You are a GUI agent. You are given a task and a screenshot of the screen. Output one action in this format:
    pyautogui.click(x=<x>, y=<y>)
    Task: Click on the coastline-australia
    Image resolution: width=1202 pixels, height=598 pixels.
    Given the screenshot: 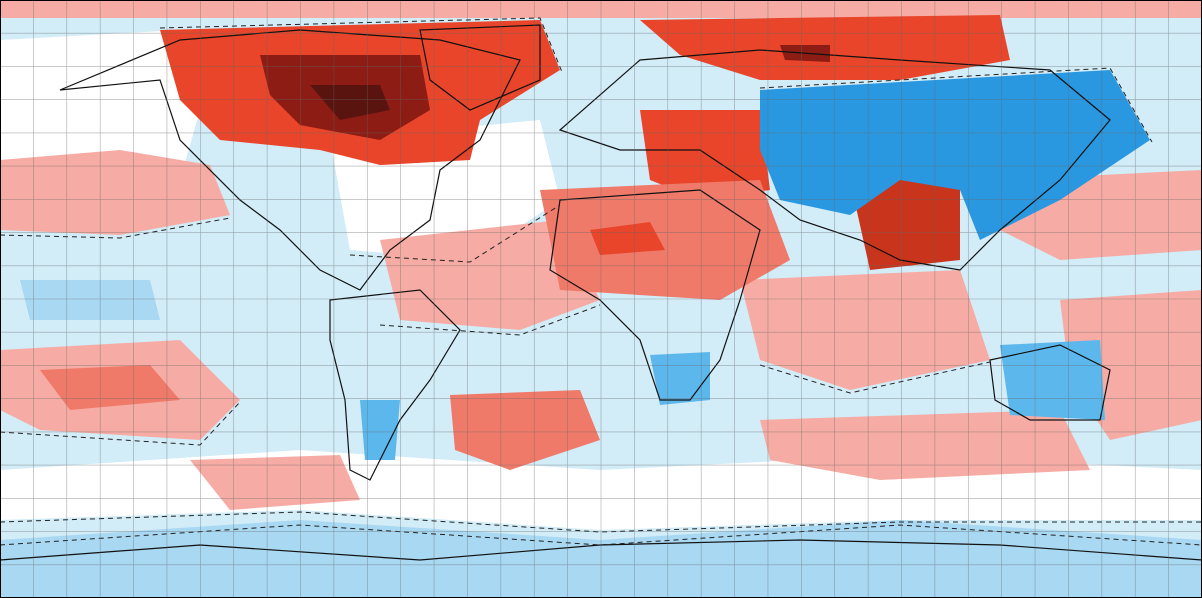 What is the action you would take?
    pyautogui.click(x=1050, y=382)
    